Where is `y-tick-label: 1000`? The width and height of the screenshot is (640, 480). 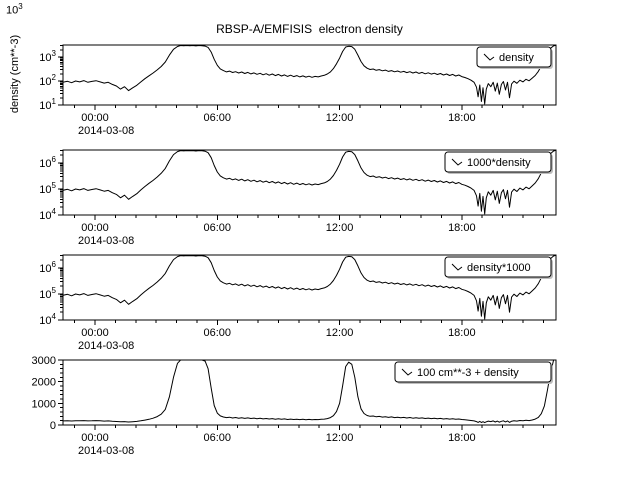 y-tick-label: 1000 is located at coordinates (44, 404).